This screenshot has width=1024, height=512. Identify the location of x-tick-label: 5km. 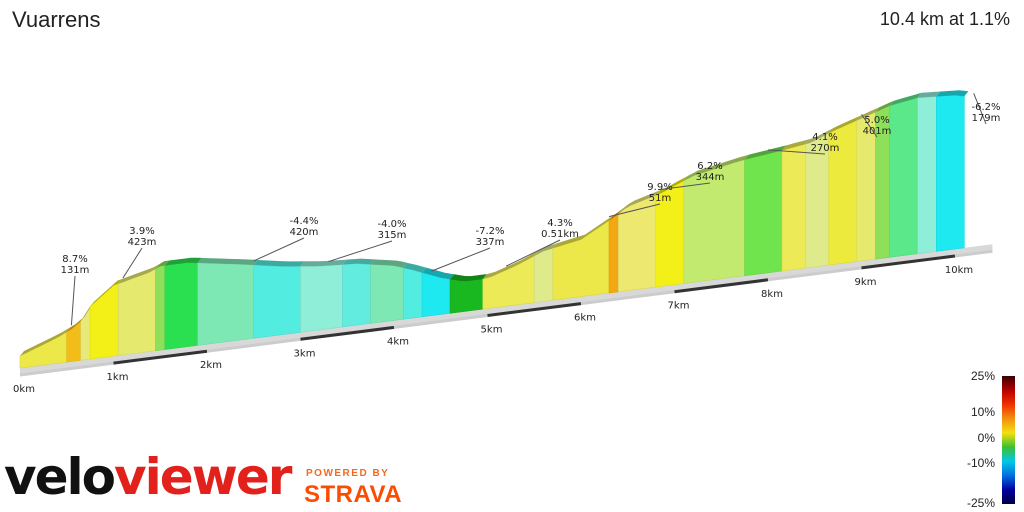
(492, 330).